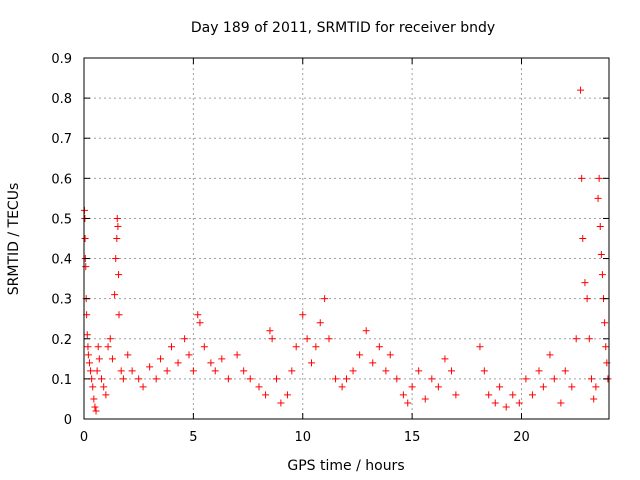 The image size is (640, 480). Describe the element at coordinates (302, 437) in the screenshot. I see `x-tick-label: 10` at that location.